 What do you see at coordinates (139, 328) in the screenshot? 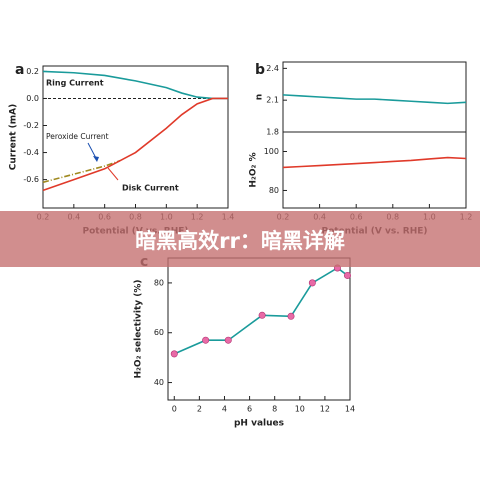
I see `y-axis-label: H₂O₂ selectivity (%)` at bounding box center [139, 328].